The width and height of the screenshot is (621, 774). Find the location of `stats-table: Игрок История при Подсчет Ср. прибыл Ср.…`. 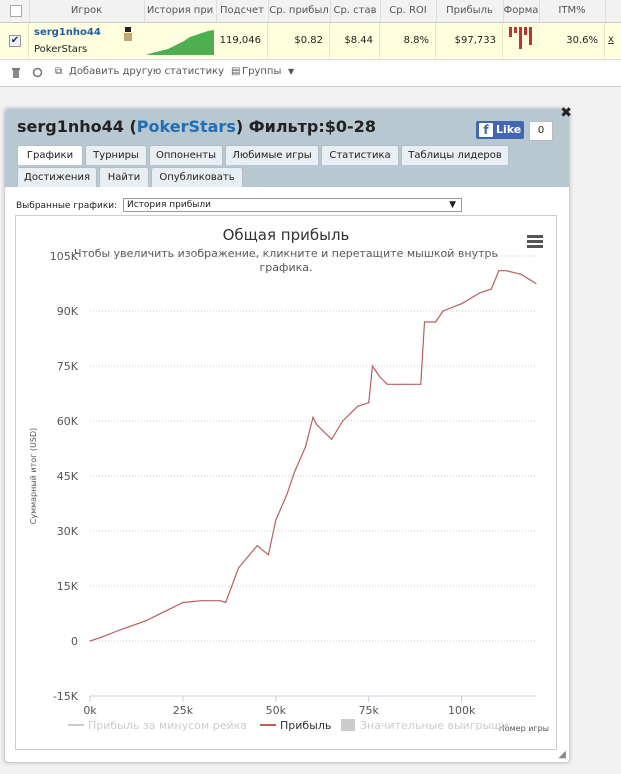

stats-table: Игрок История при Подсчет Ср. прибыл Ср.… is located at coordinates (310, 43).